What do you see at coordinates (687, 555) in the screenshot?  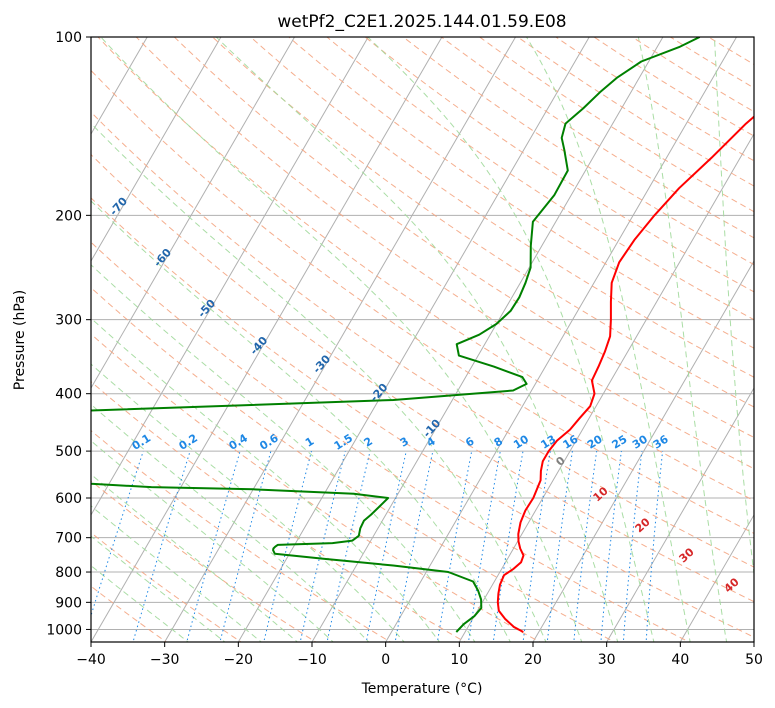 I see `moist-adiabat-label: 30` at bounding box center [687, 555].